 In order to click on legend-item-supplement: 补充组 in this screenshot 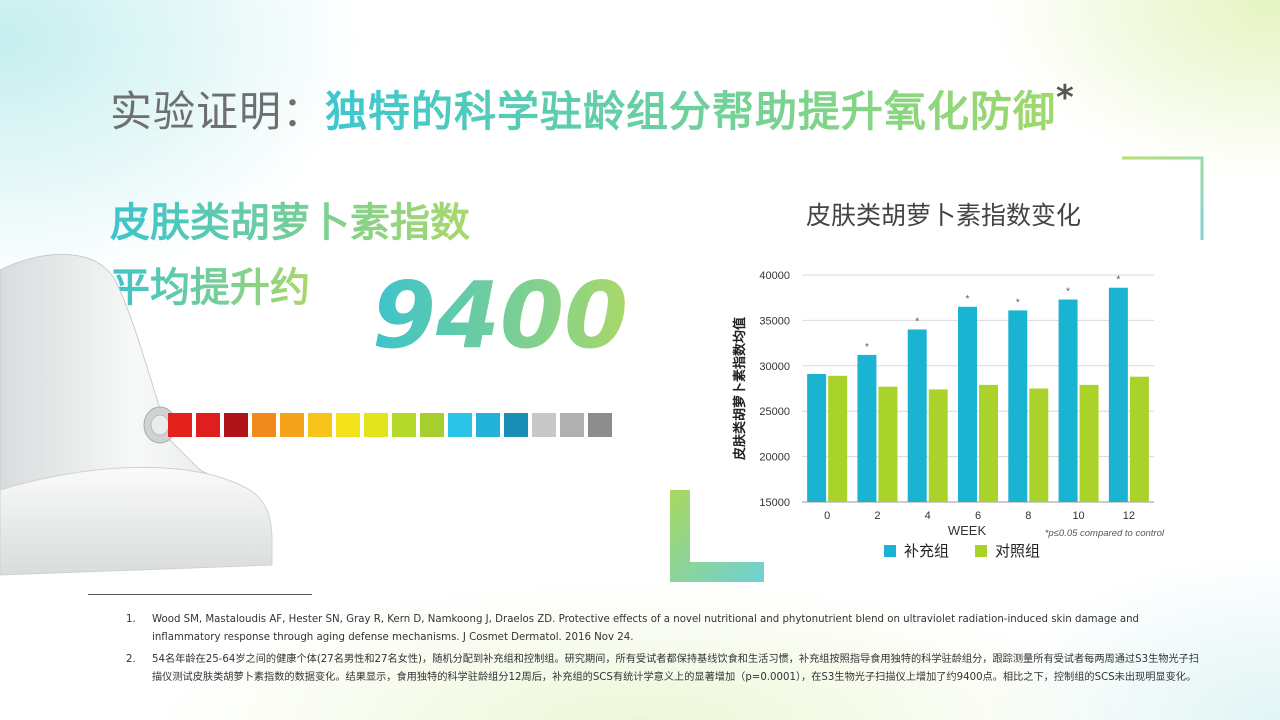, I will do `click(916, 550)`.